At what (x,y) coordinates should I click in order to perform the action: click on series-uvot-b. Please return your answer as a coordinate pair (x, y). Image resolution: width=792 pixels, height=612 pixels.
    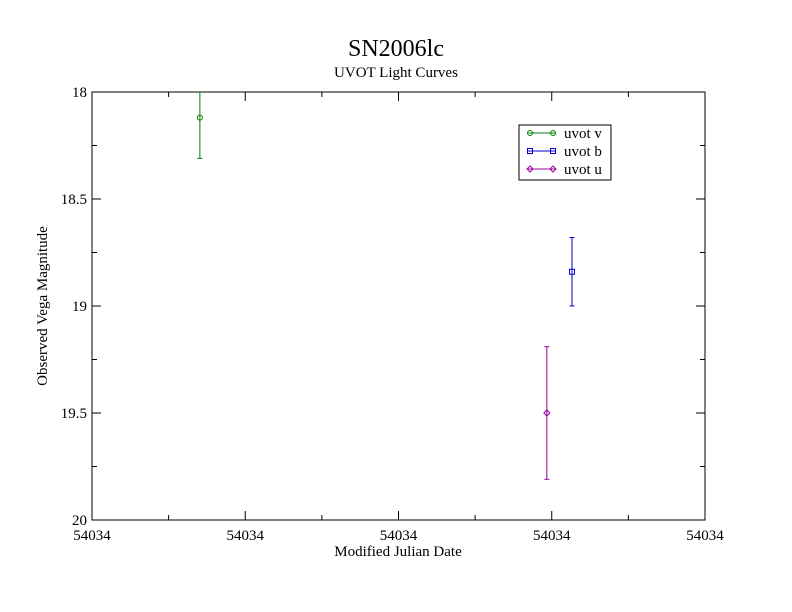
    Looking at the image, I should click on (571, 272).